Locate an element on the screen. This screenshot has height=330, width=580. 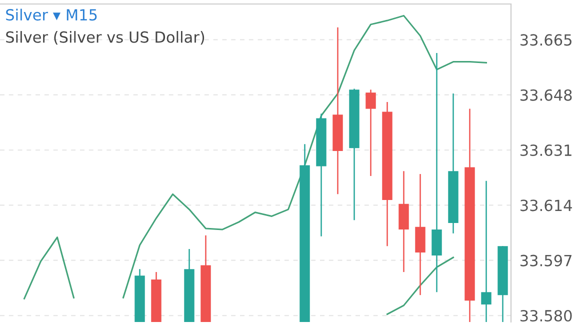
y-tick-label: 33.648 is located at coordinates (546, 95).